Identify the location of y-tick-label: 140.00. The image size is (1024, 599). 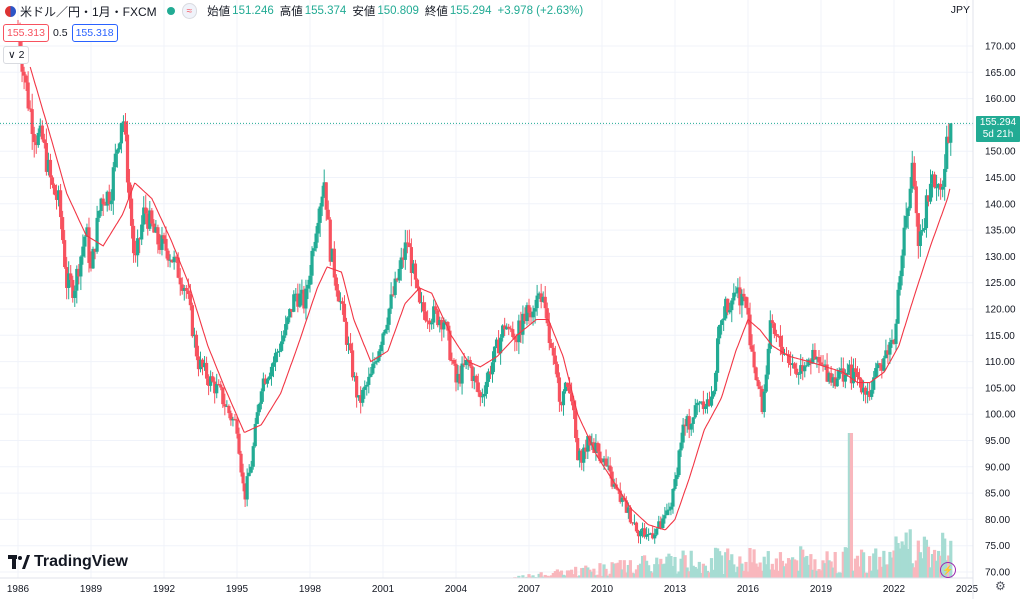
(1000, 204).